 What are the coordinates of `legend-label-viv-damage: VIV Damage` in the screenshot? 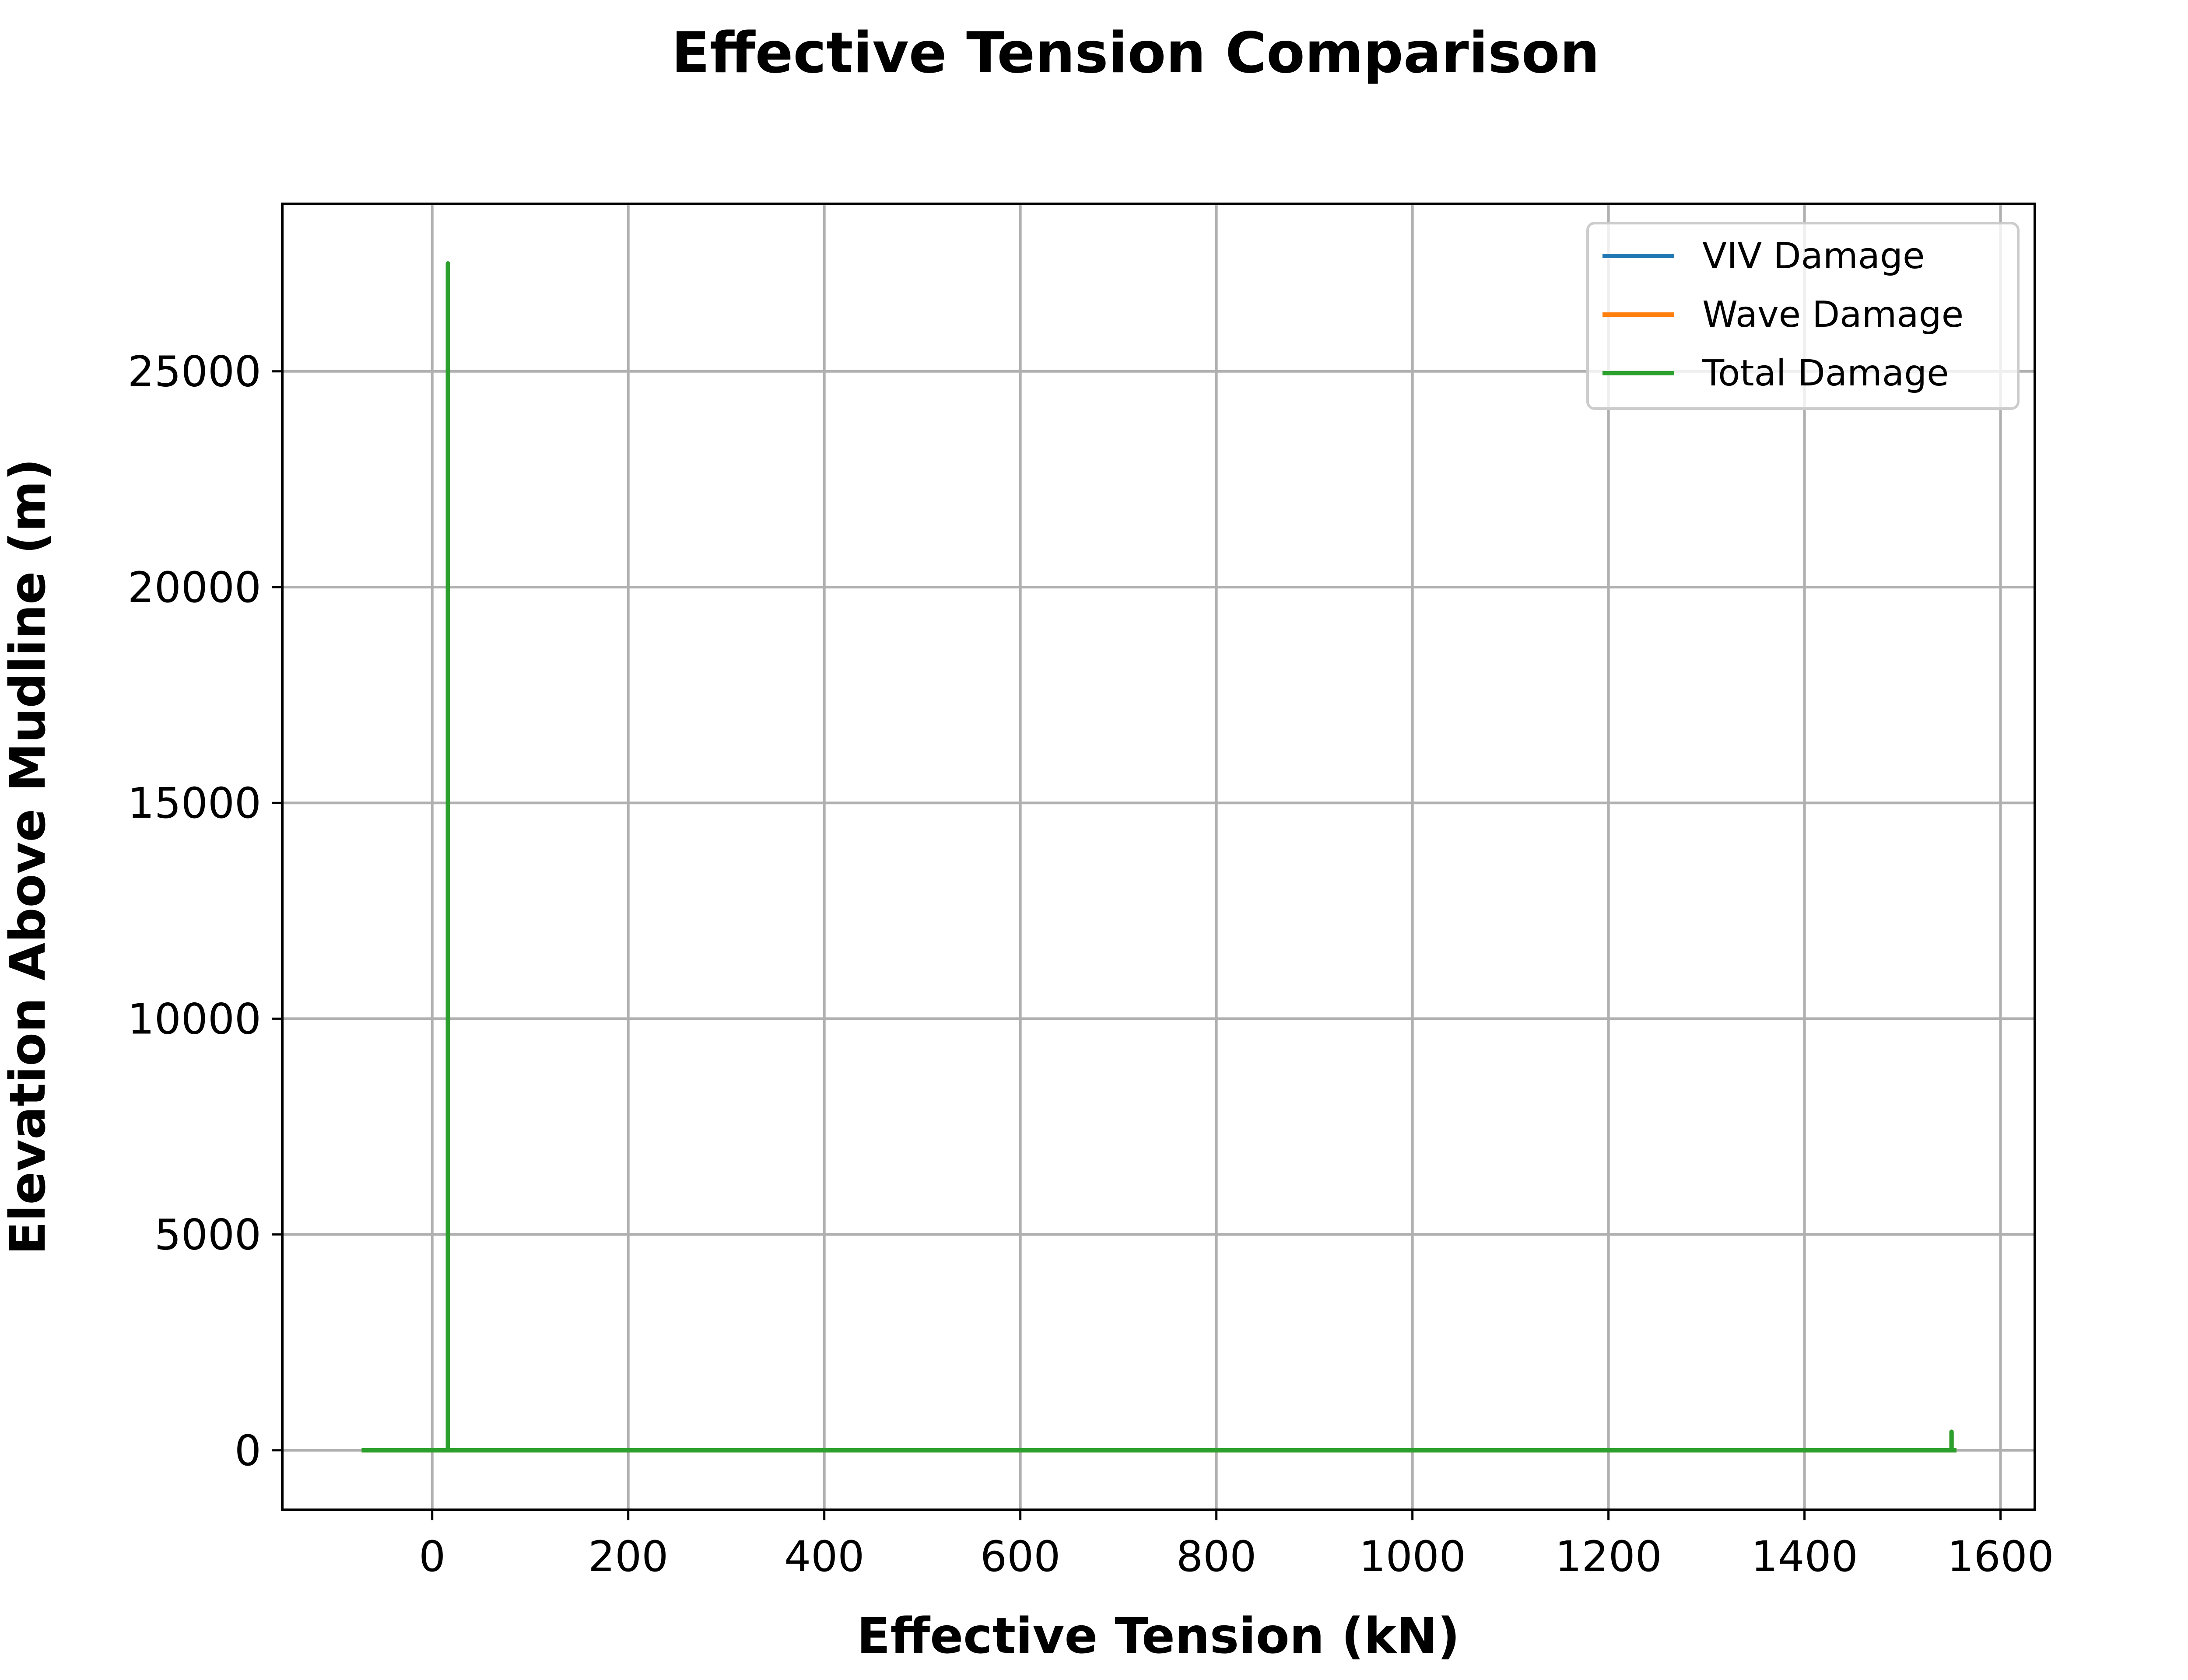 It's located at (1814, 256).